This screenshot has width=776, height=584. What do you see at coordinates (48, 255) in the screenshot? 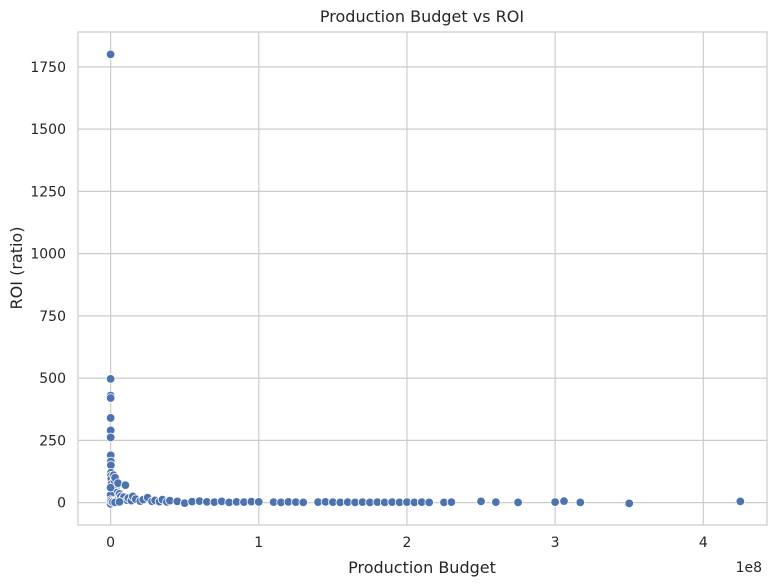
I see `y-tick-label: 1000` at bounding box center [48, 255].